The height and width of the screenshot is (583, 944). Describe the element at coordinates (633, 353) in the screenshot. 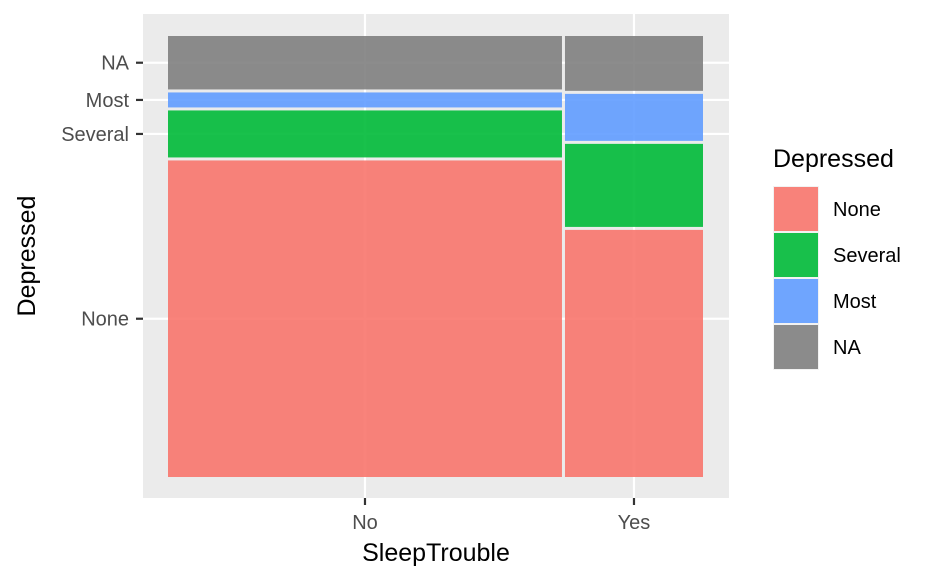

I see `tile-yes-none` at that location.